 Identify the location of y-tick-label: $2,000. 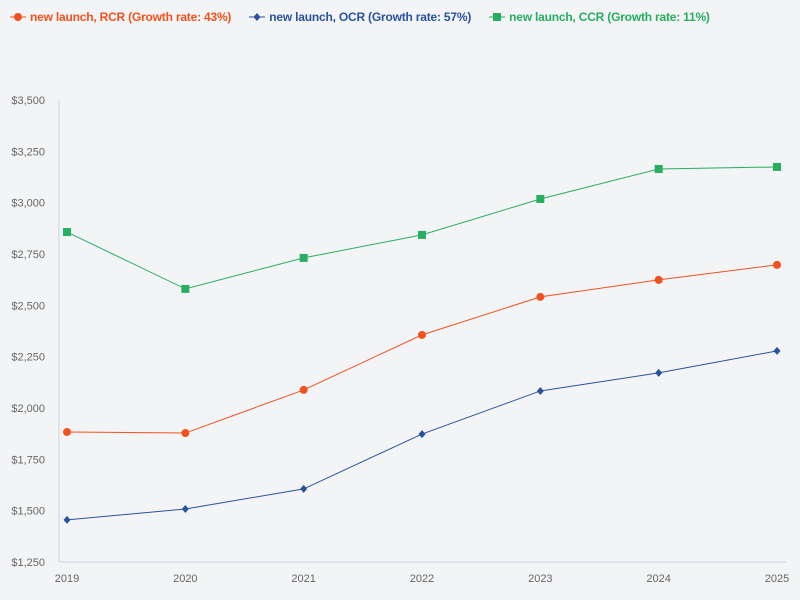
(28, 409).